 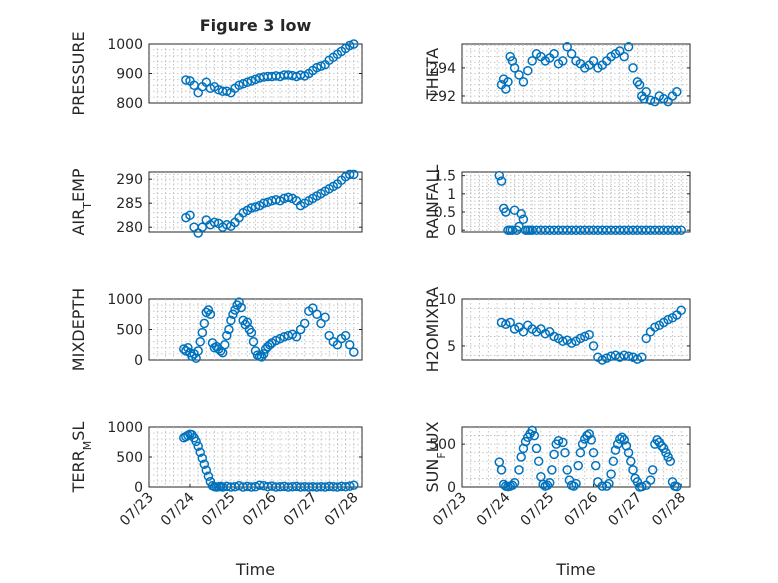 I want to click on y-tick-label: 900, so click(x=129, y=75).